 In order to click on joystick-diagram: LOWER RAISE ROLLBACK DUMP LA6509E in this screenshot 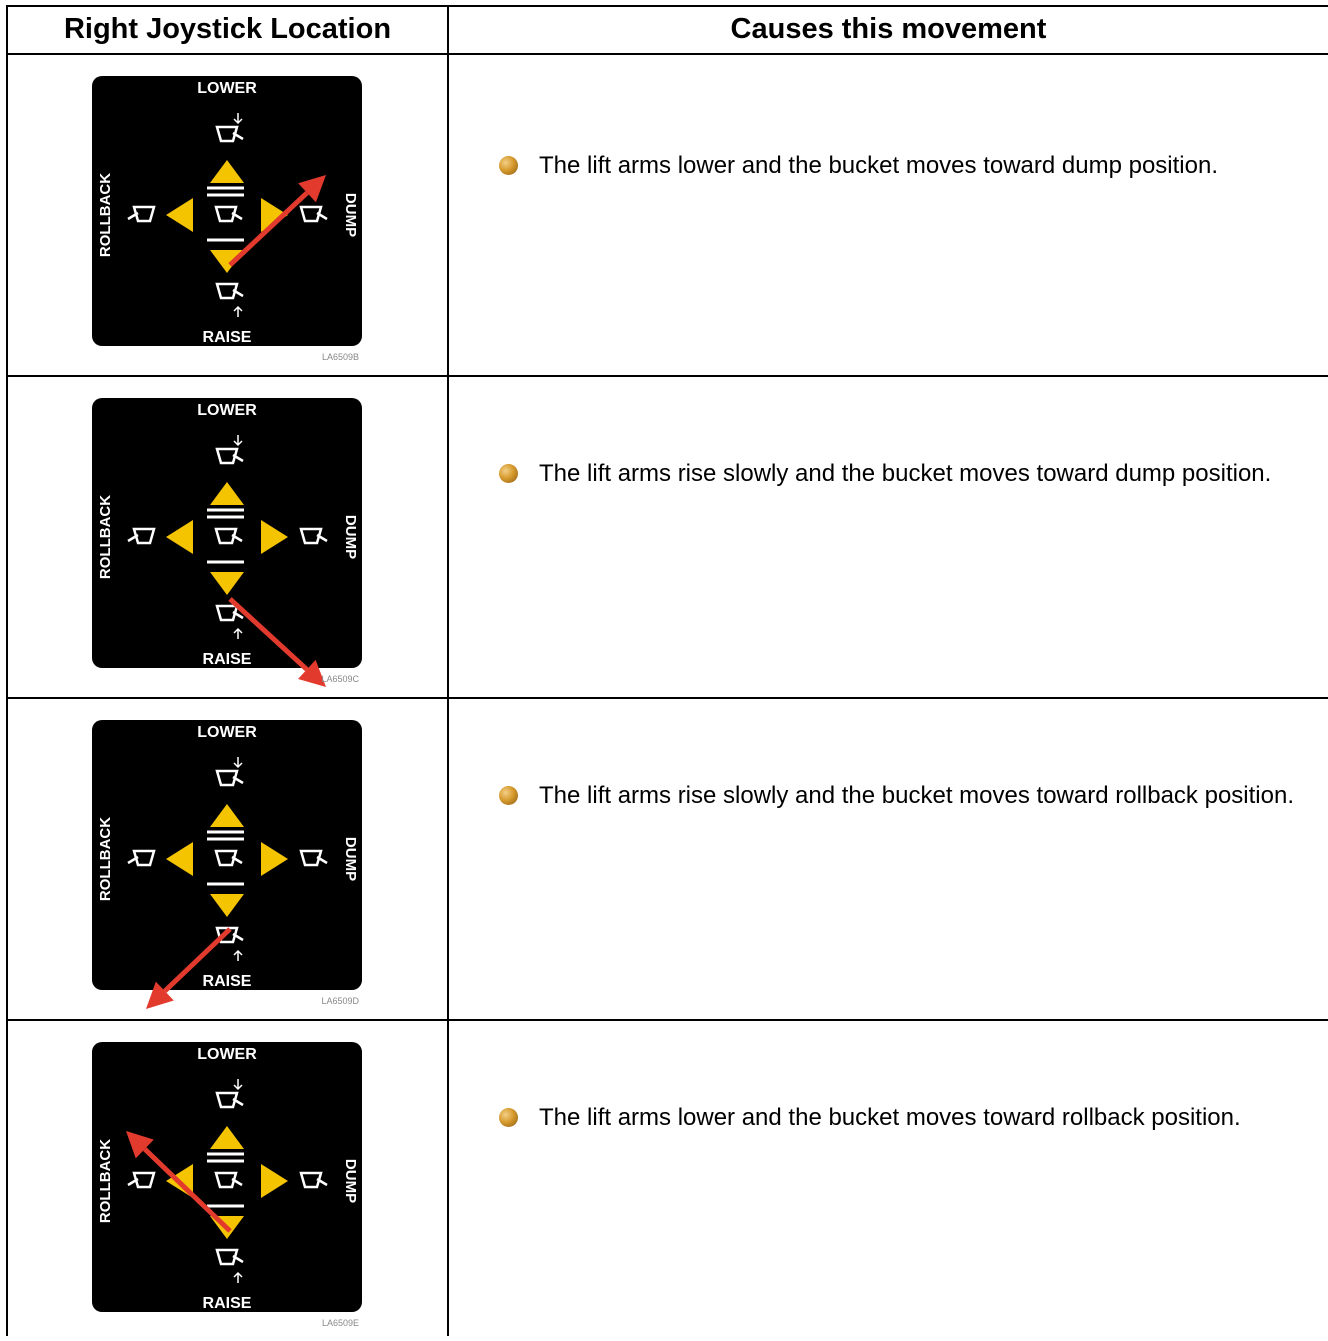, I will do `click(227, 1185)`.